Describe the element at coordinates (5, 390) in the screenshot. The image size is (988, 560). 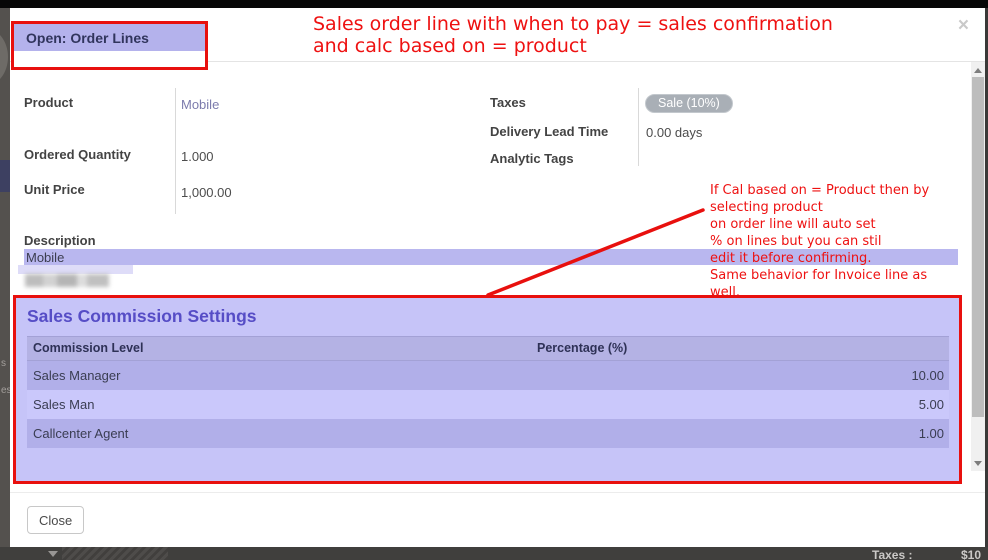
I see `background-text-fragment: es` at that location.